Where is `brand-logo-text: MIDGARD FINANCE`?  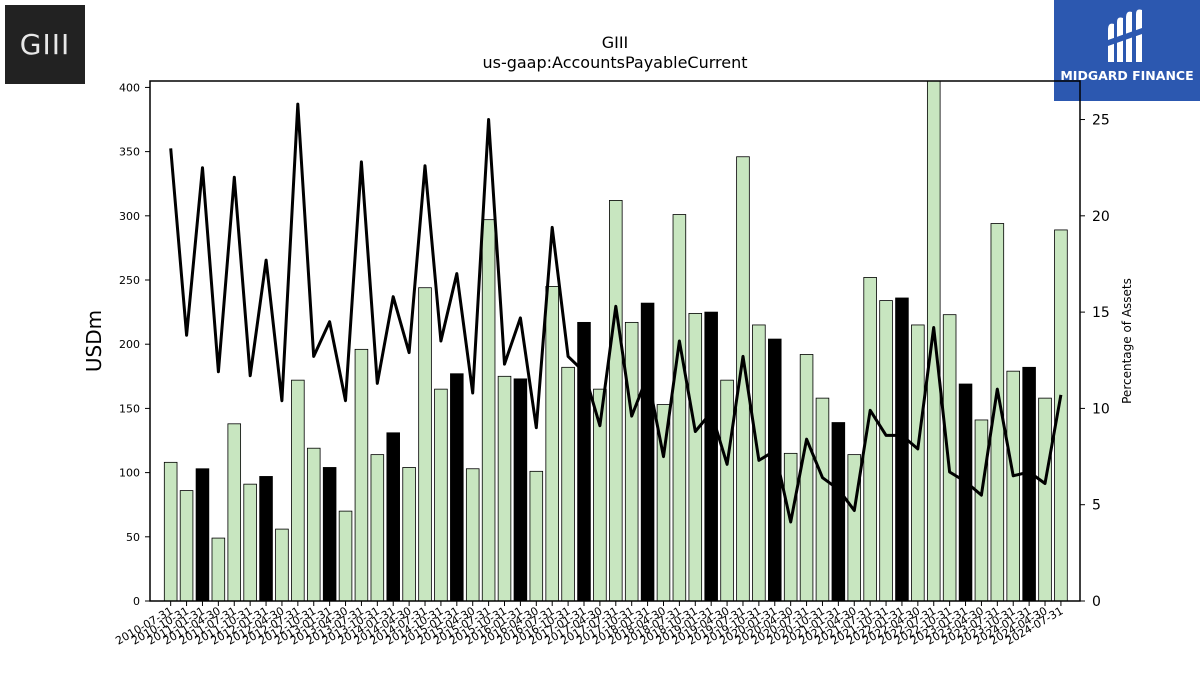 brand-logo-text: MIDGARD FINANCE is located at coordinates (1127, 75).